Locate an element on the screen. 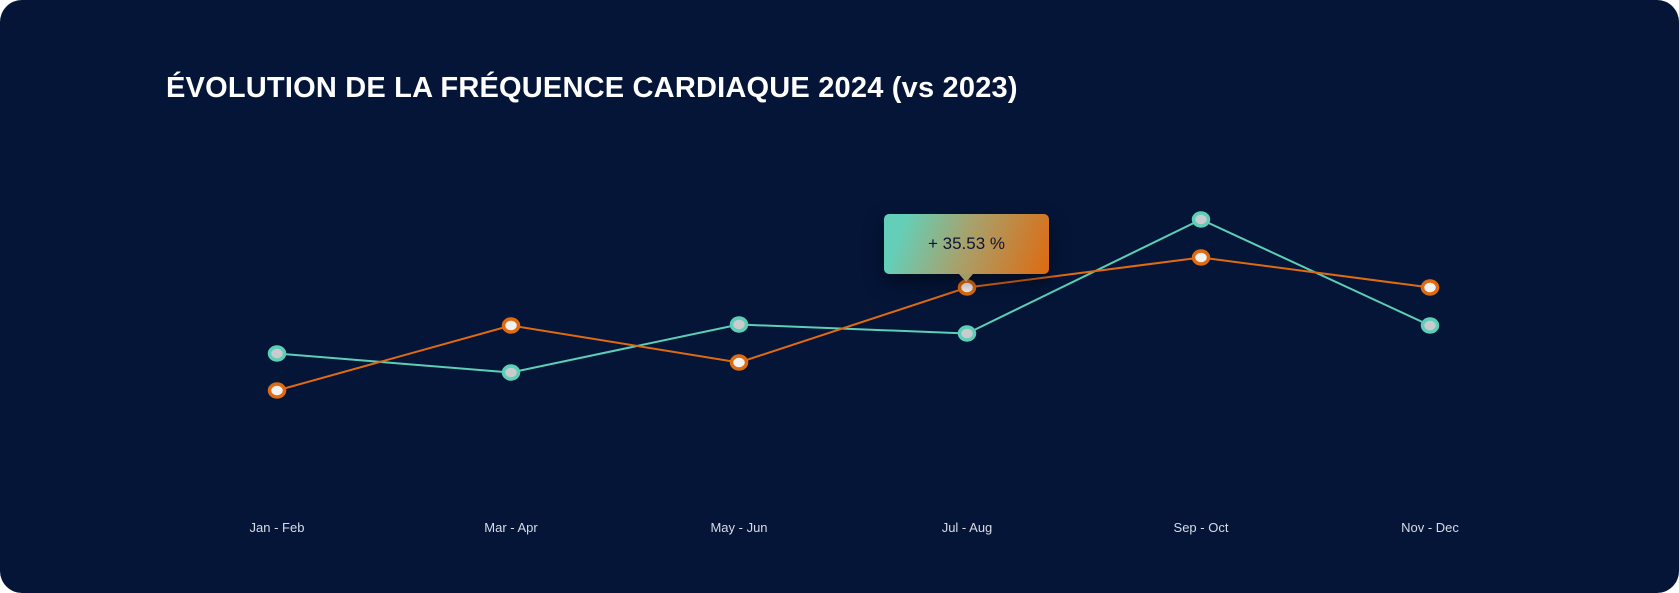  x-tick-label: Sep - Oct is located at coordinates (1201, 527).